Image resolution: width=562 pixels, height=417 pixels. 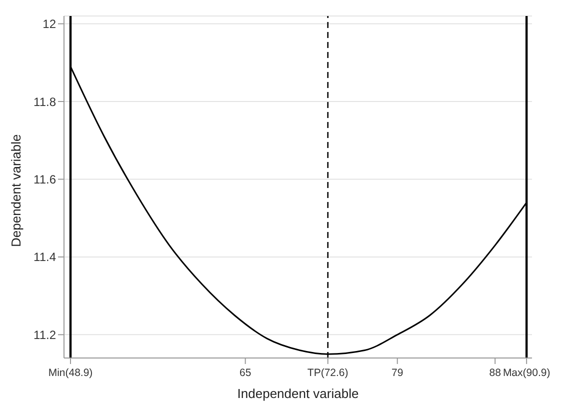 What do you see at coordinates (398, 373) in the screenshot?
I see `x-tick-label: 79` at bounding box center [398, 373].